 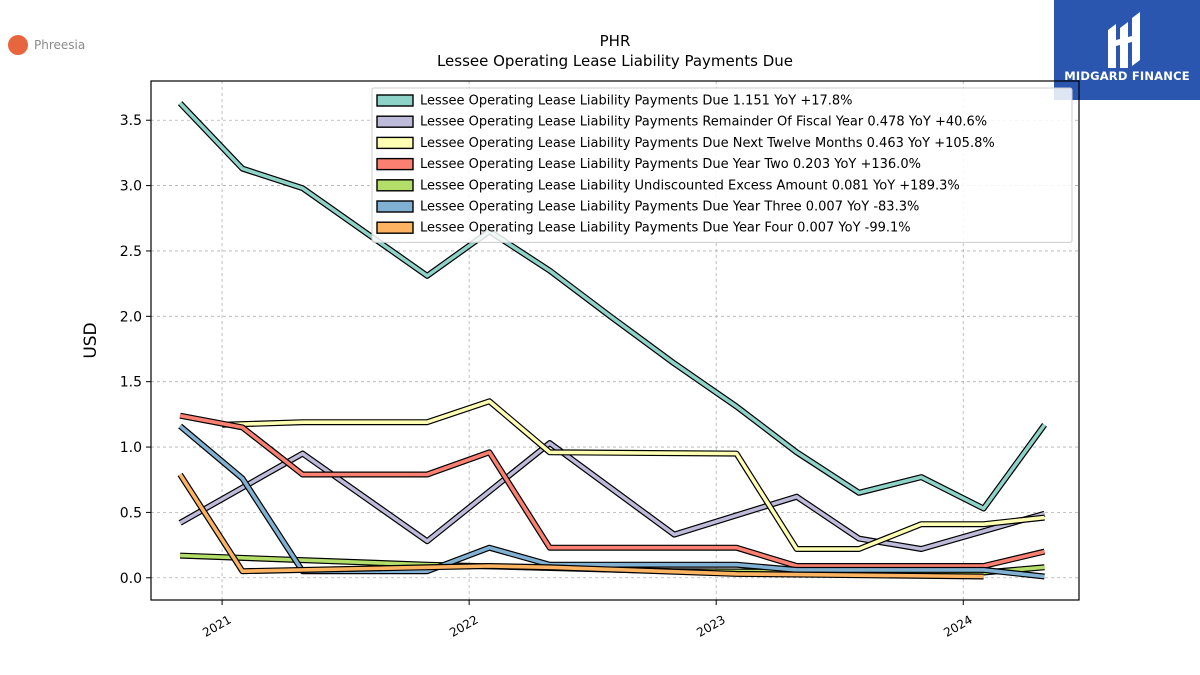 What do you see at coordinates (710, 625) in the screenshot?
I see `x-tick-label: 2023` at bounding box center [710, 625].